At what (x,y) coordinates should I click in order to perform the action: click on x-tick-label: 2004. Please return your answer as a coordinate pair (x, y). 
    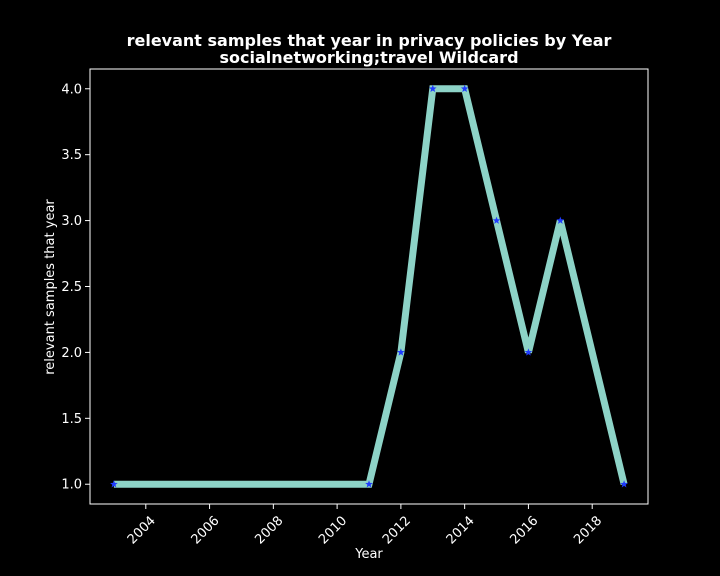
    Looking at the image, I should click on (142, 530).